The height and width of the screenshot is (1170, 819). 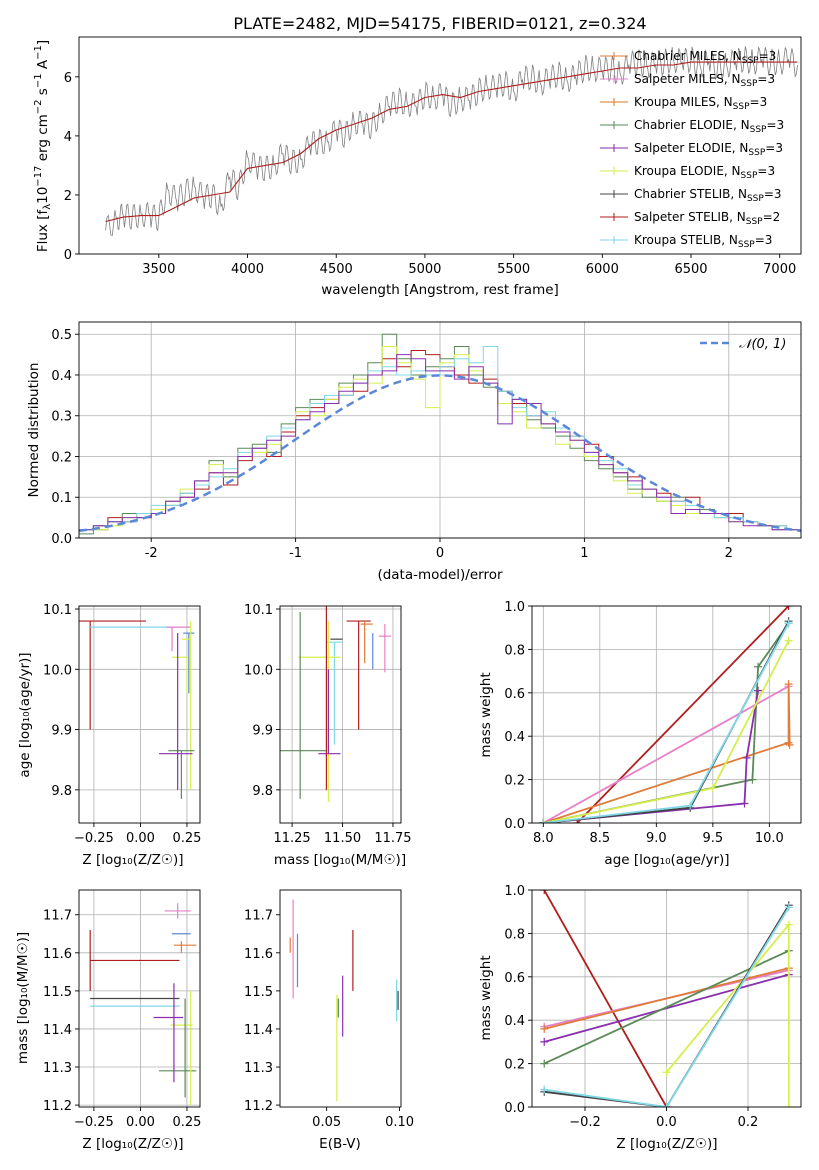 What do you see at coordinates (666, 1144) in the screenshot?
I see `weight-z-xlabel: Z [log₁₀(Z/Z☉)]` at bounding box center [666, 1144].